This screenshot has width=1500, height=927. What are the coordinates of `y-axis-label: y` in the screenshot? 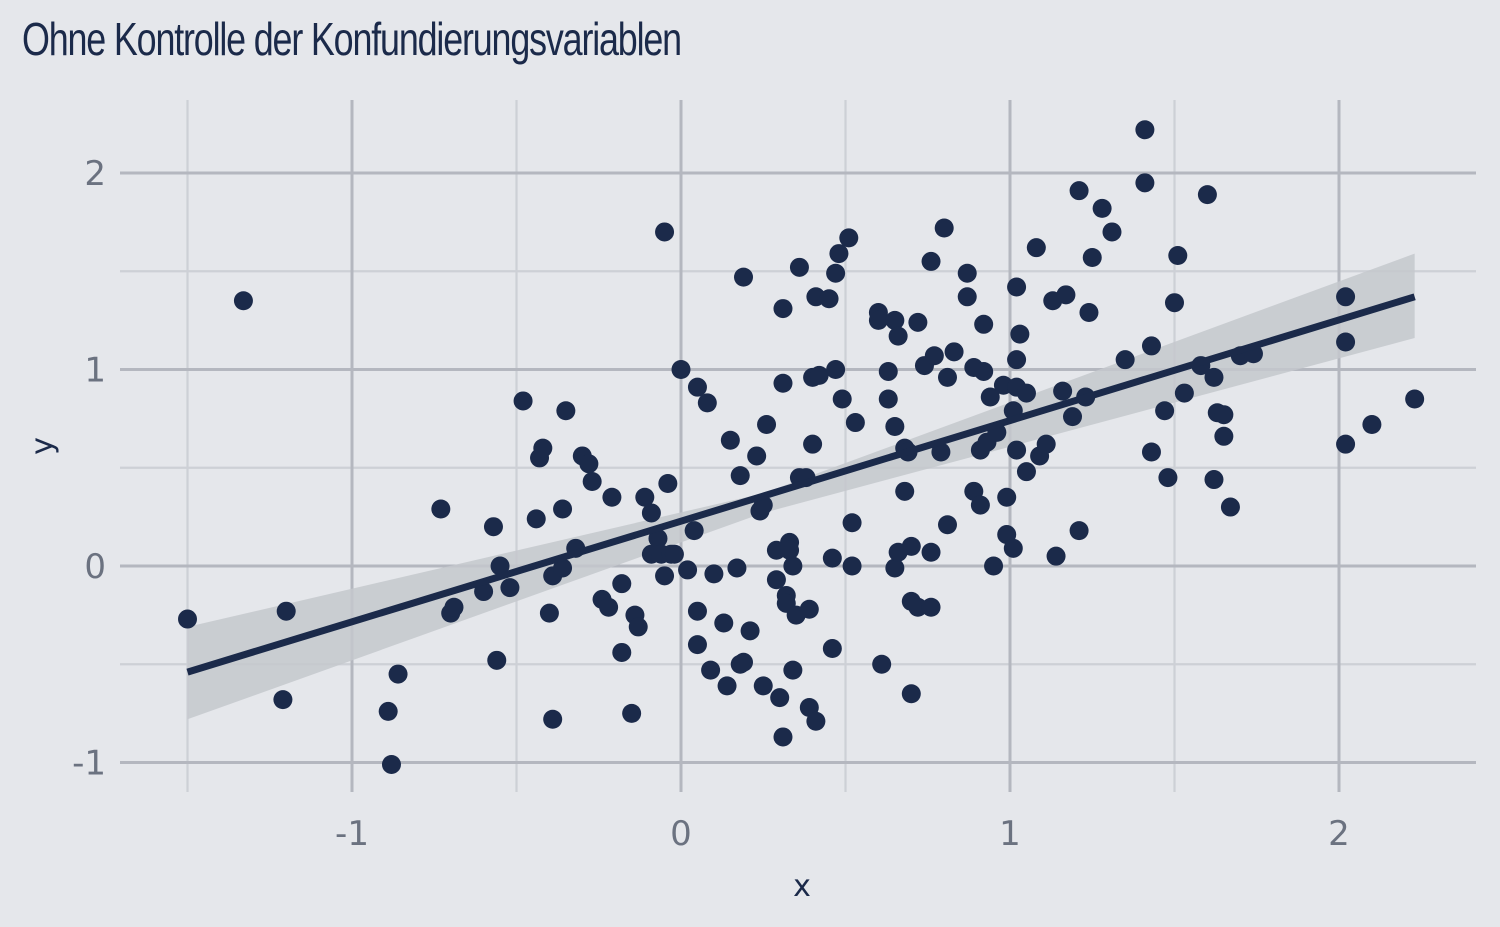 It's located at (42, 446).